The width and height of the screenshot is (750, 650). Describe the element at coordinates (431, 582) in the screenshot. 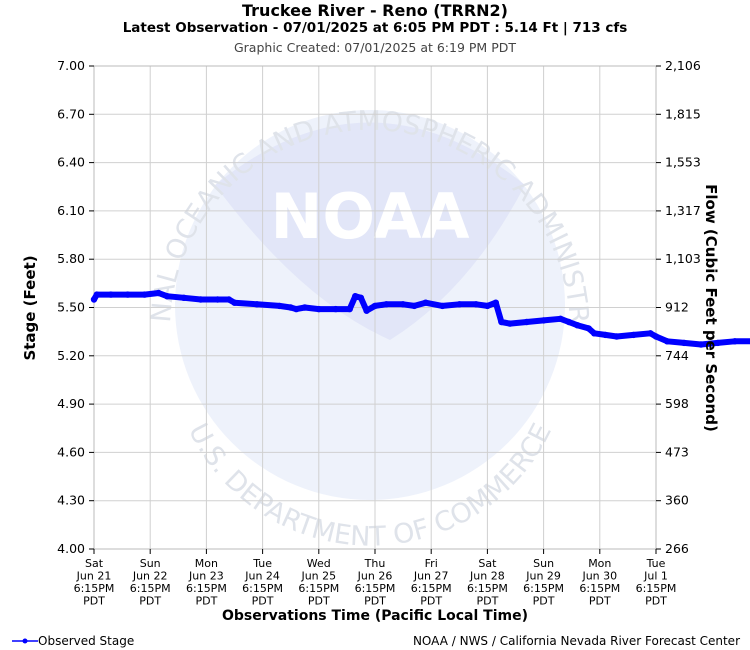

I see `x-tick-label: Fri Jun 27 6:15PM PDT` at that location.